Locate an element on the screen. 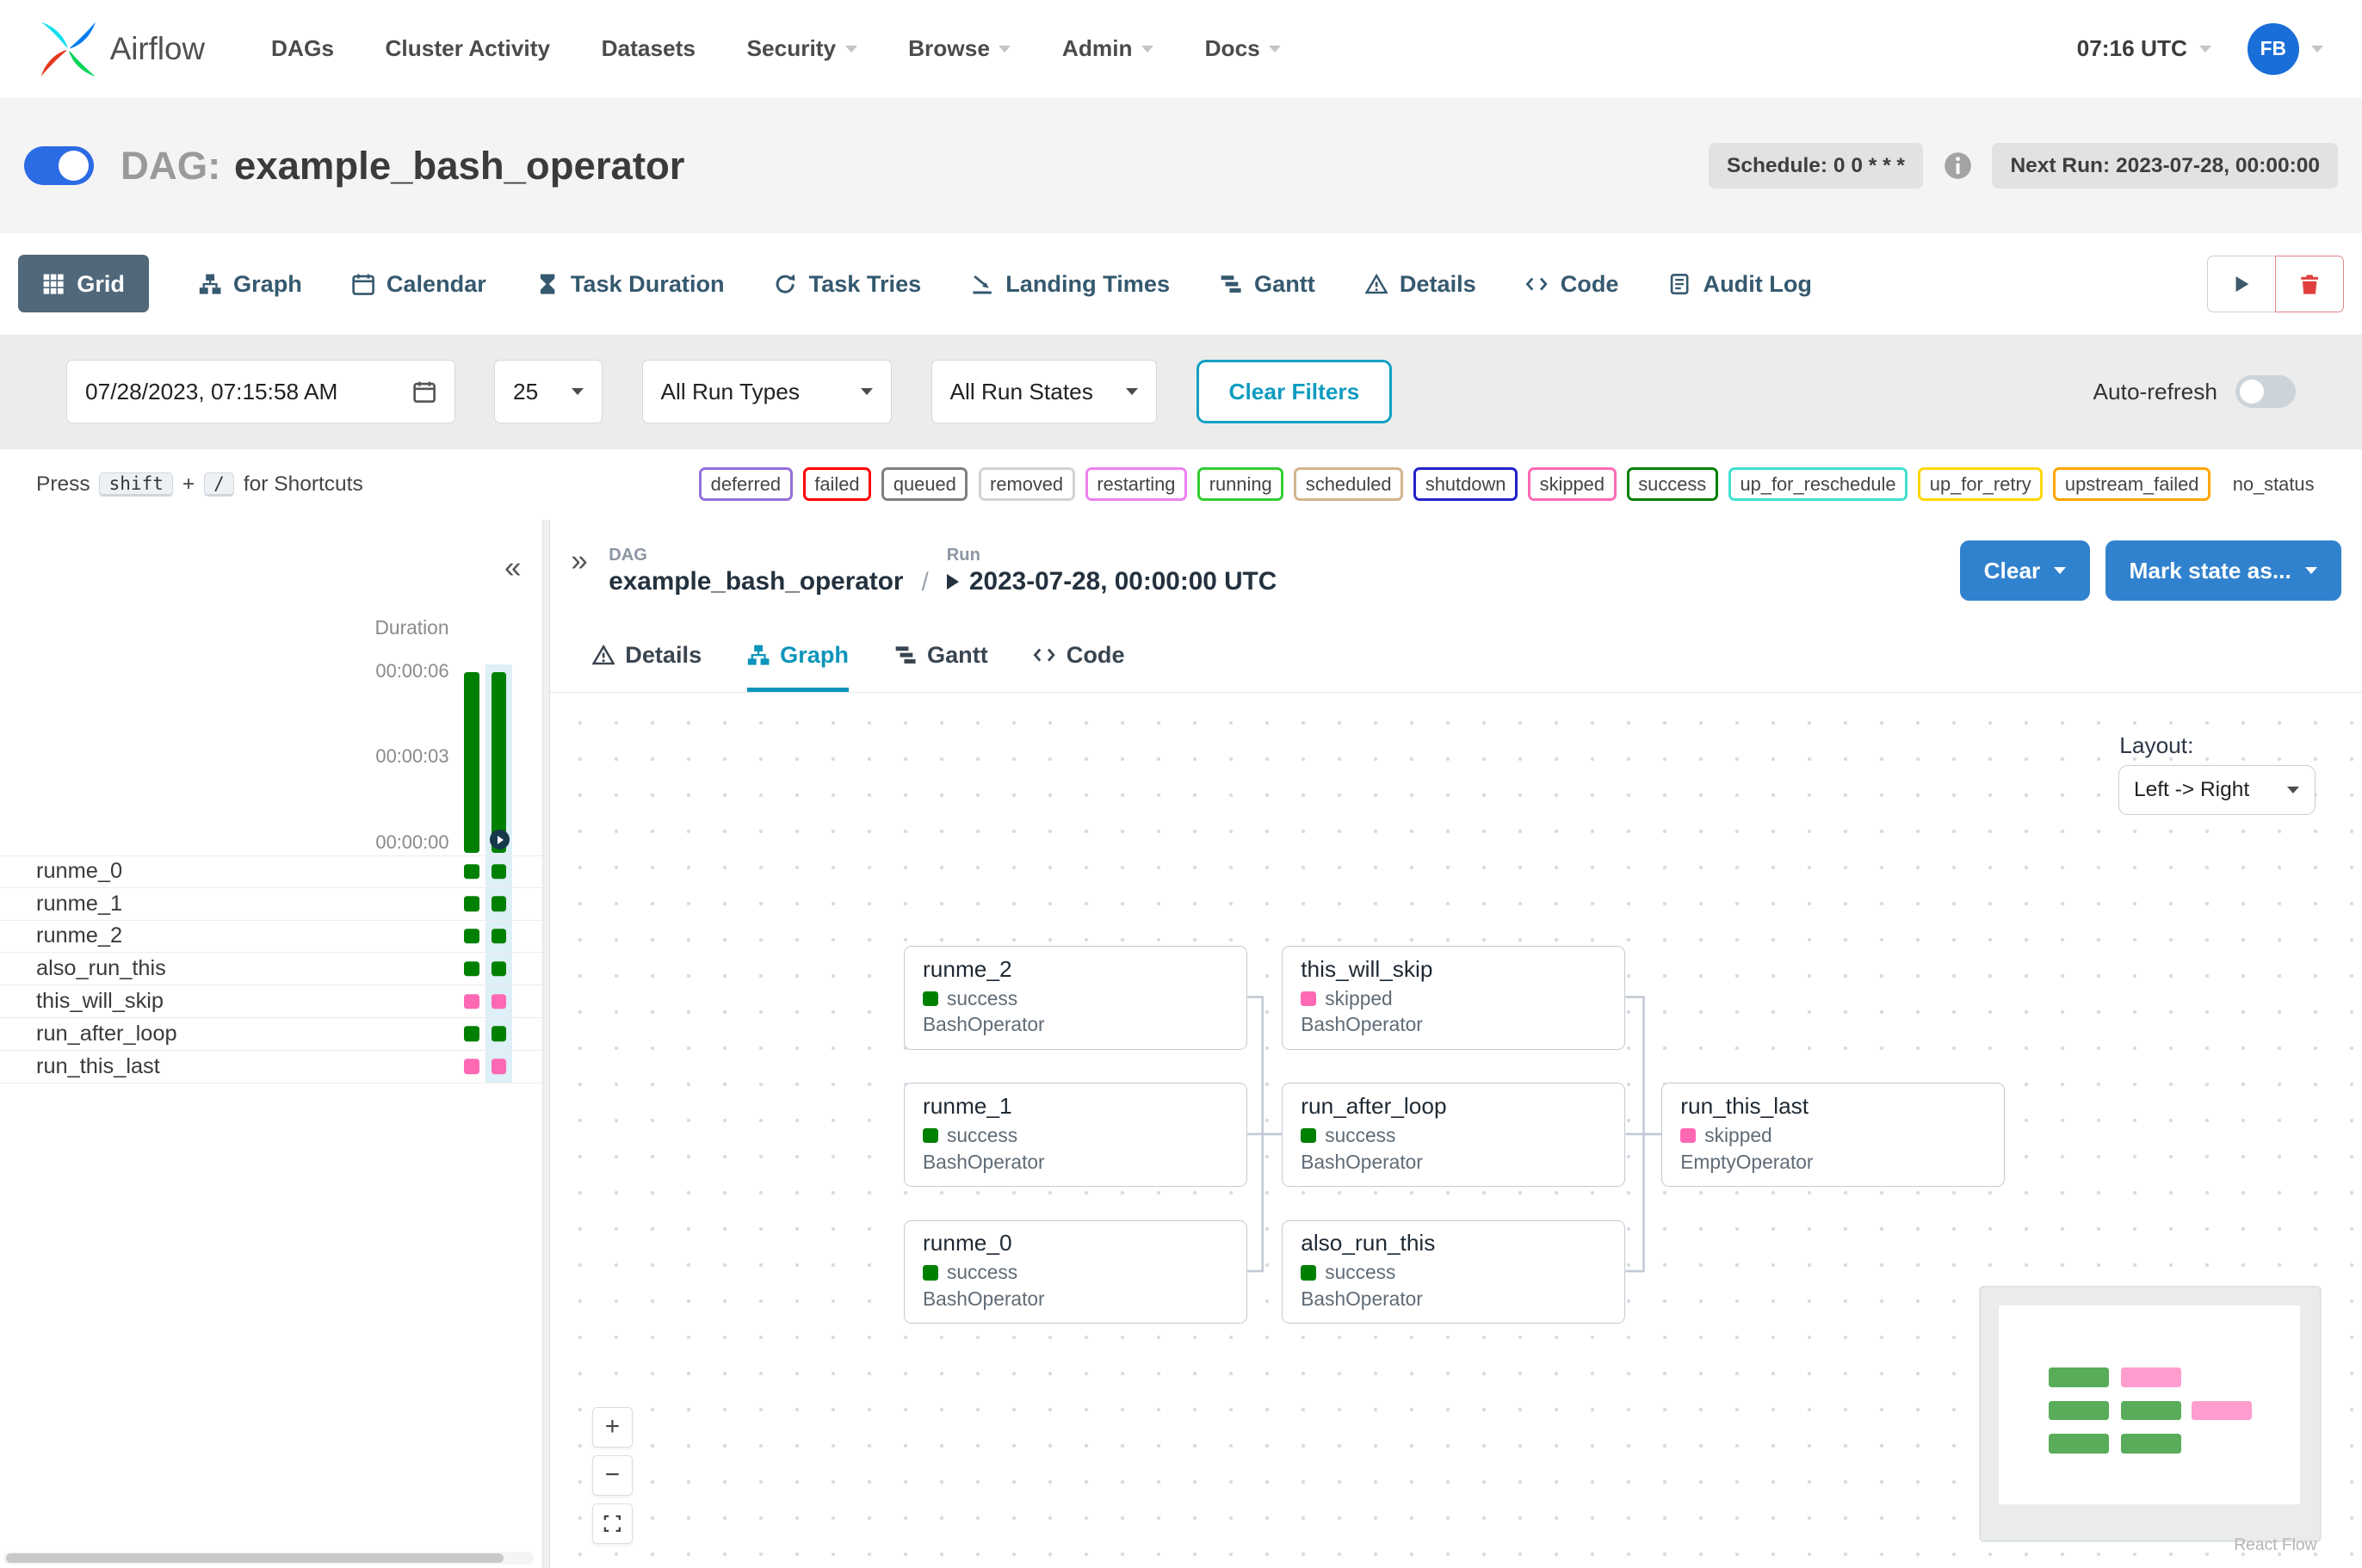 The height and width of the screenshot is (1568, 2362). breadcrumb-run: Run 2023-07-28, 00:00:00 UTC is located at coordinates (1111, 571).